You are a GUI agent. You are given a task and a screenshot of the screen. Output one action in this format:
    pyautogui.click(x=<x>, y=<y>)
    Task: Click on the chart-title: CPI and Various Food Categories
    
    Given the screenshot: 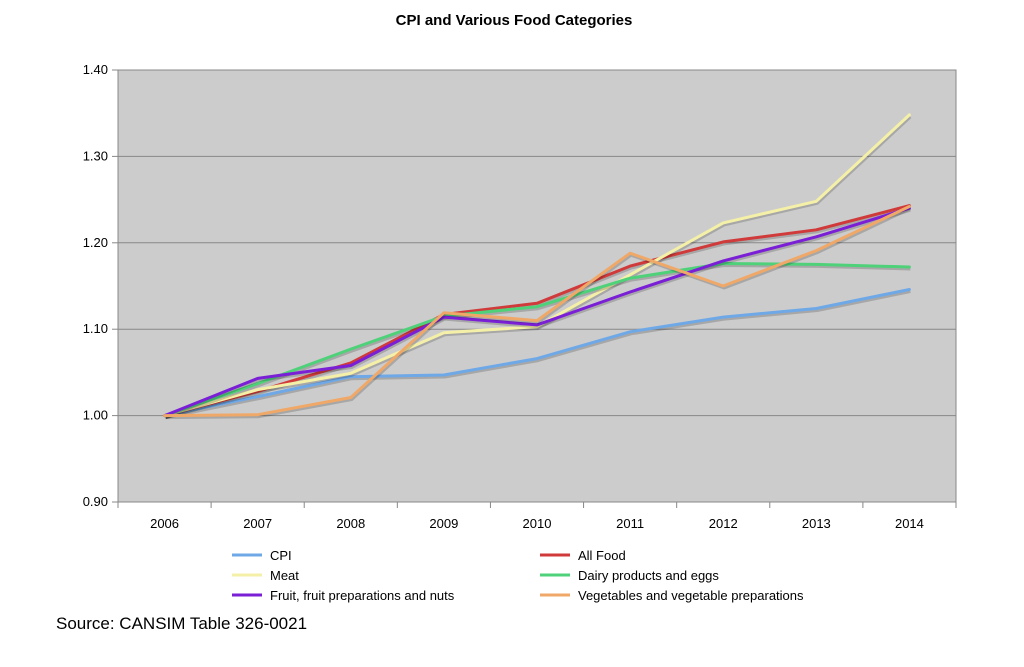 What is the action you would take?
    pyautogui.click(x=514, y=20)
    